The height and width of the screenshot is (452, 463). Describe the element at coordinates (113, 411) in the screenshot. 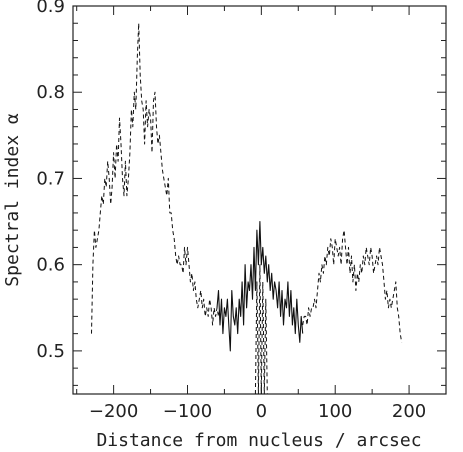

I see `x-tick-label: −200` at that location.